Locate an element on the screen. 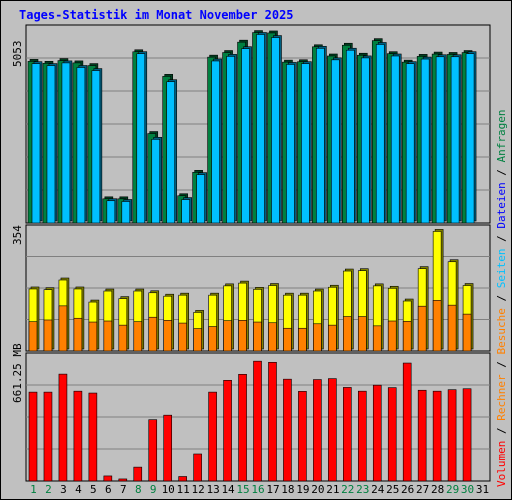  day-label-10: 10 is located at coordinates (168, 489).